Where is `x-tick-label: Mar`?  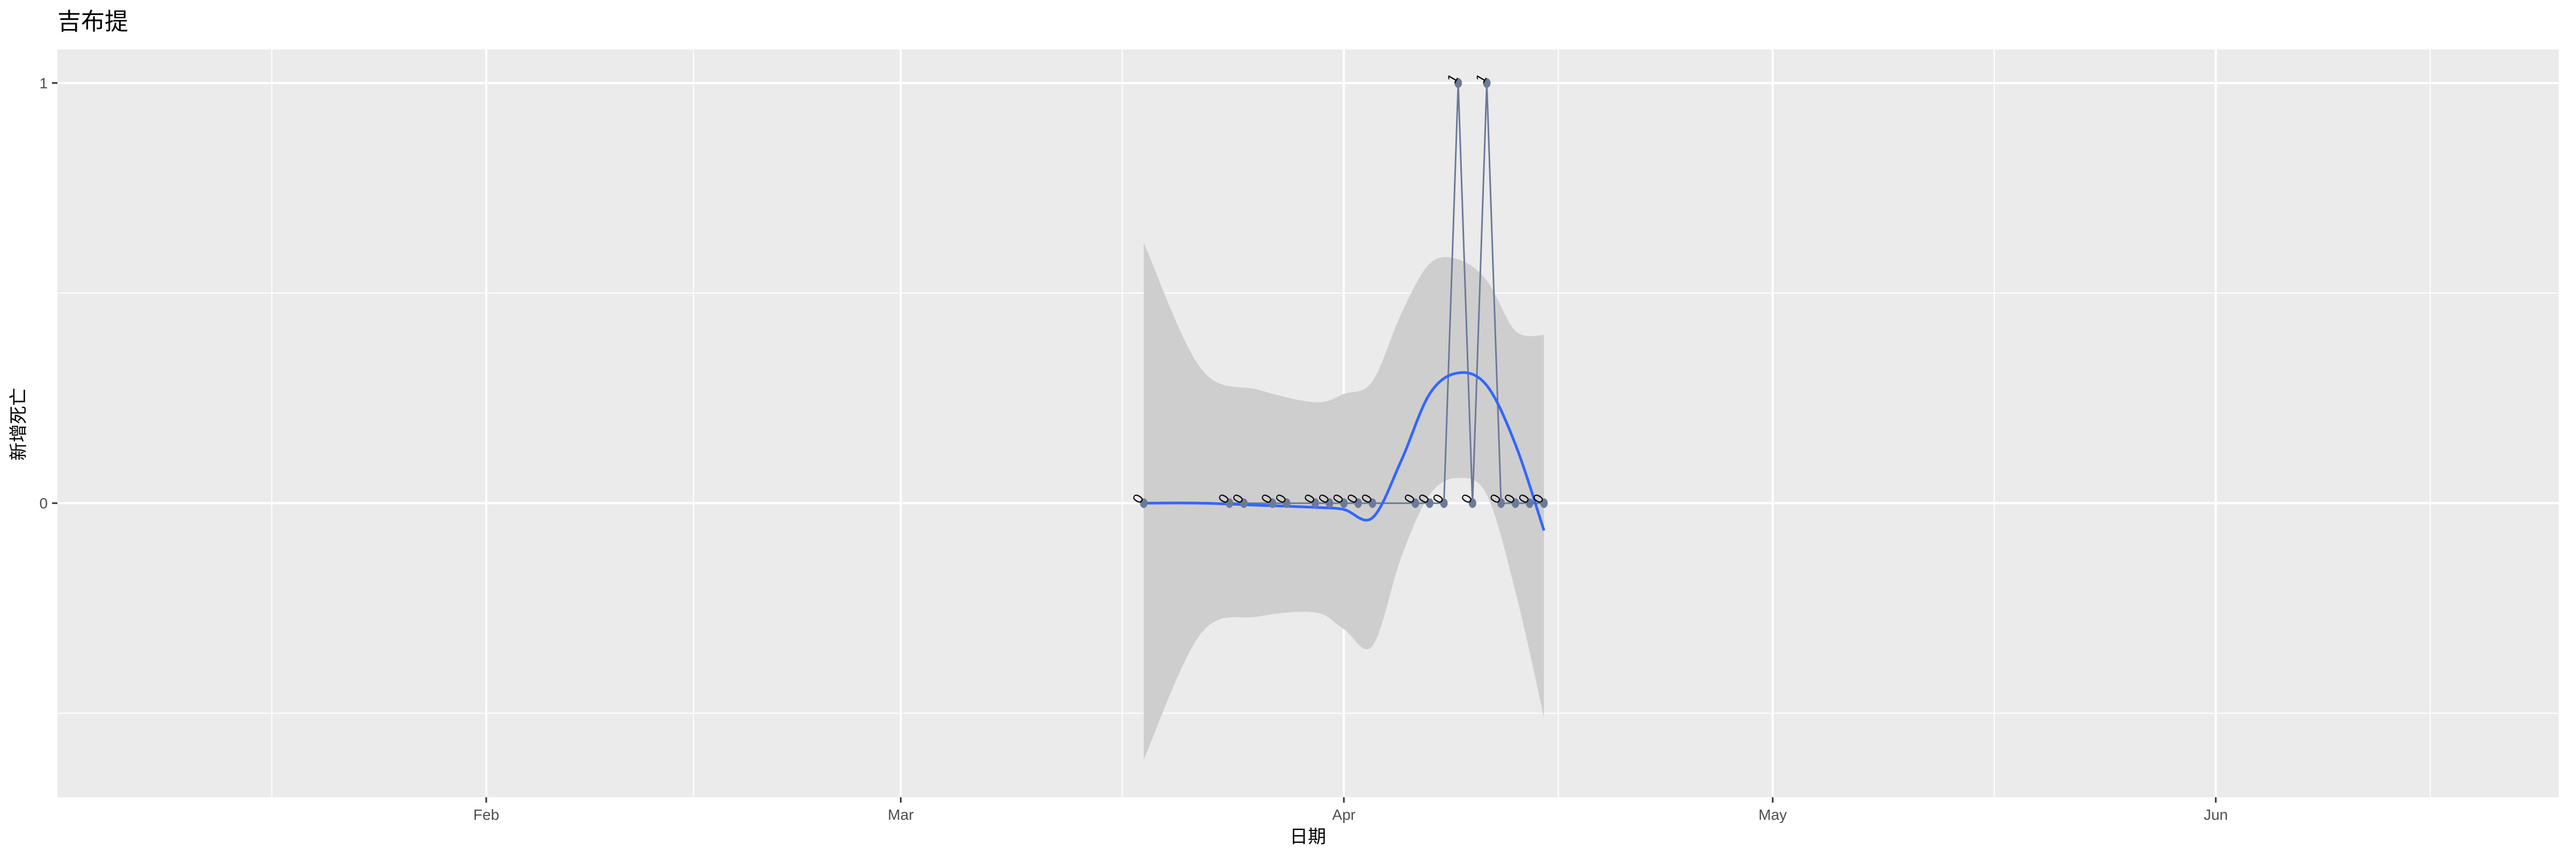
x-tick-label: Mar is located at coordinates (900, 814).